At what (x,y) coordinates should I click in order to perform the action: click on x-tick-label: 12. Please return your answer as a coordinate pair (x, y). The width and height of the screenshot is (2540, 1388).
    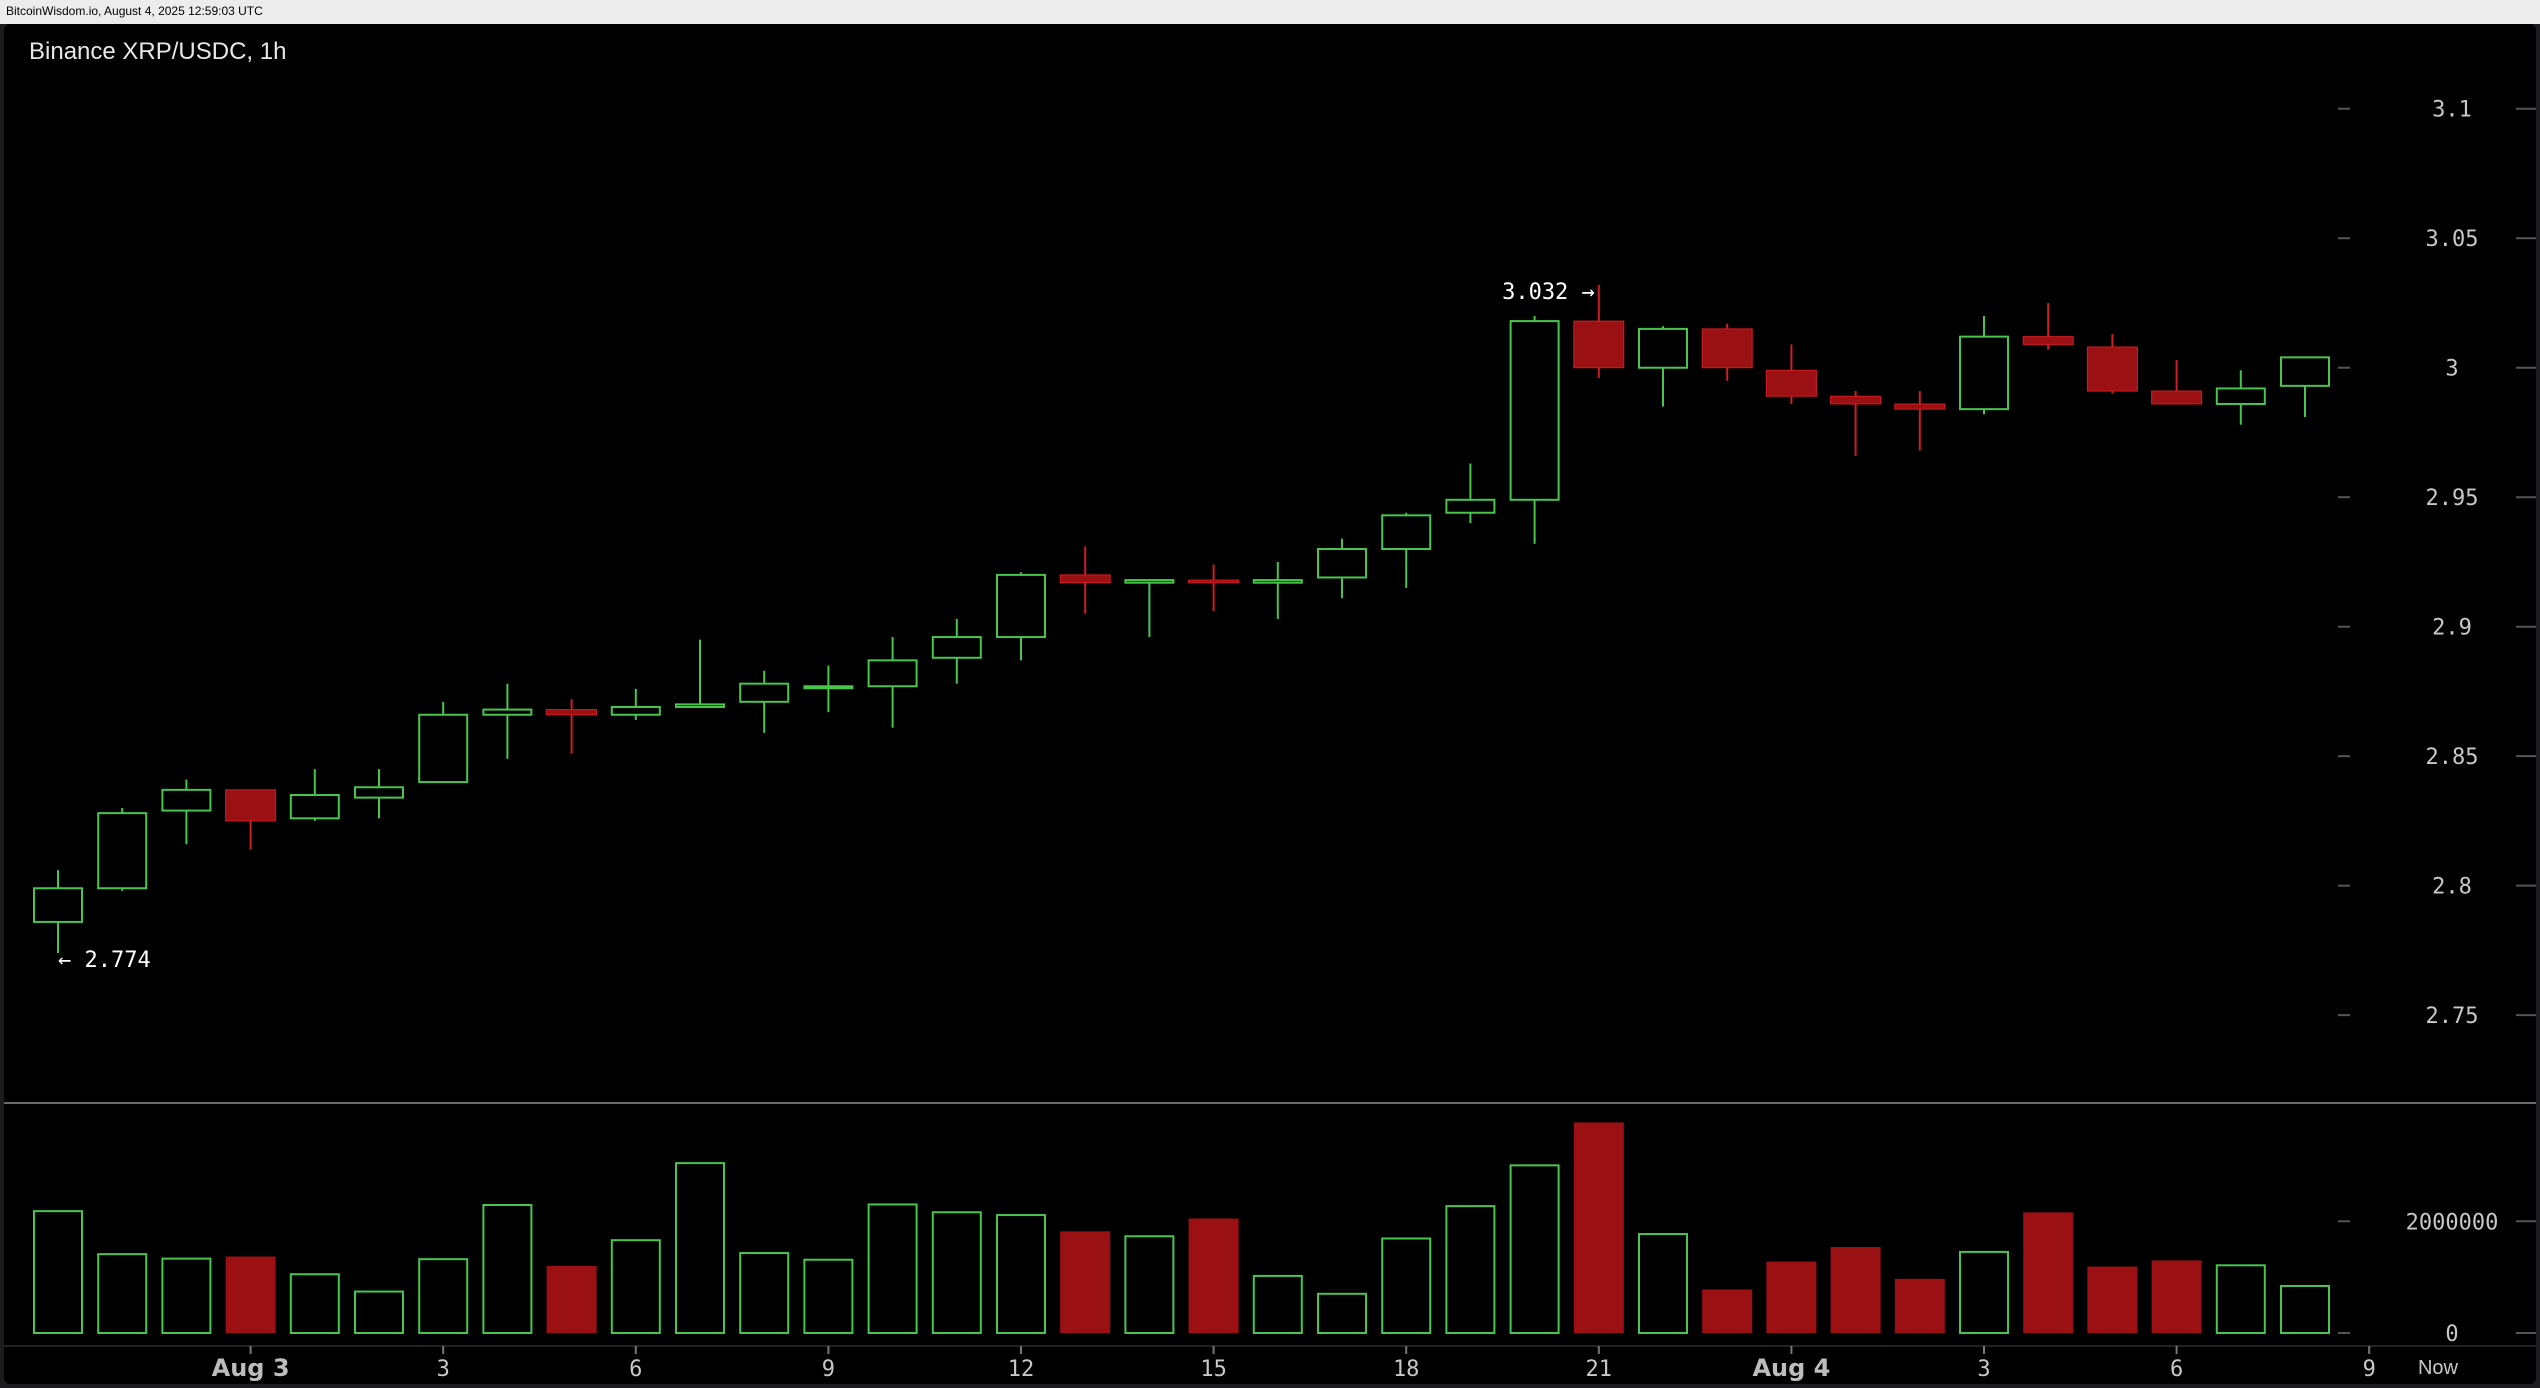
    Looking at the image, I should click on (1021, 1369).